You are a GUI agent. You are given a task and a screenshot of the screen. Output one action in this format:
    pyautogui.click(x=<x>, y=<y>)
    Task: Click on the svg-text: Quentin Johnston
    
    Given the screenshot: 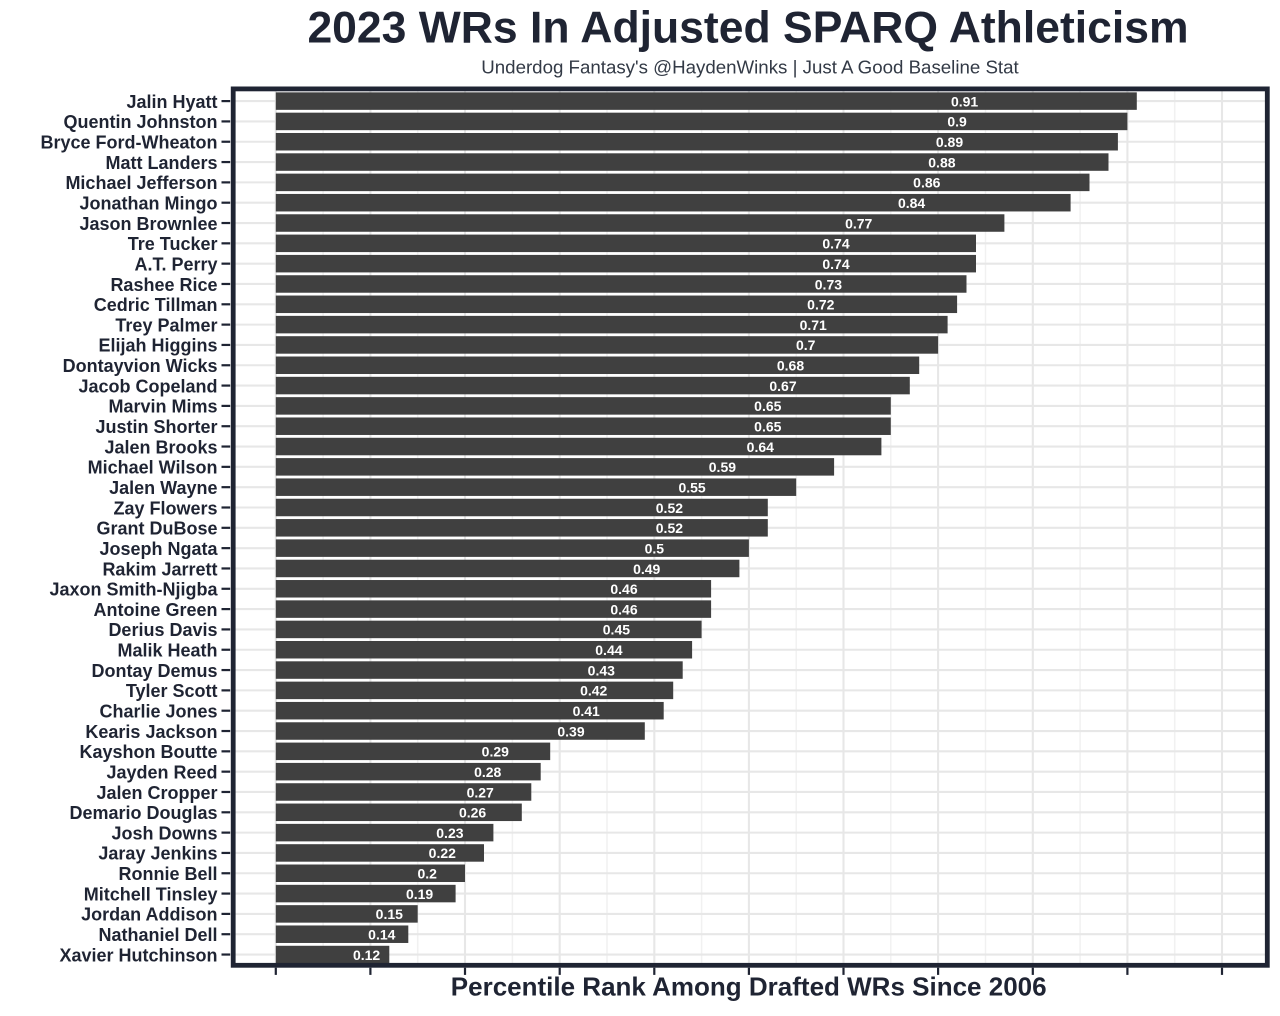 What is the action you would take?
    pyautogui.click(x=141, y=122)
    